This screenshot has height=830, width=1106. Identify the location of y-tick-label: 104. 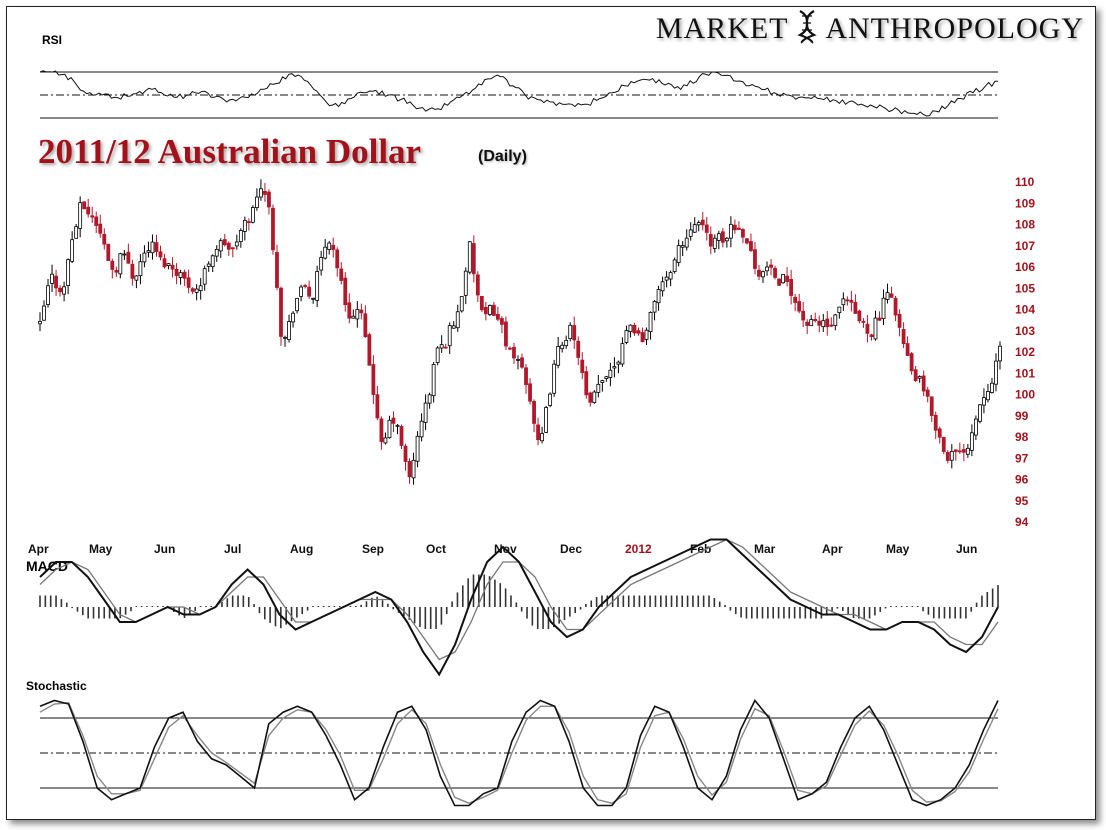
(1025, 310).